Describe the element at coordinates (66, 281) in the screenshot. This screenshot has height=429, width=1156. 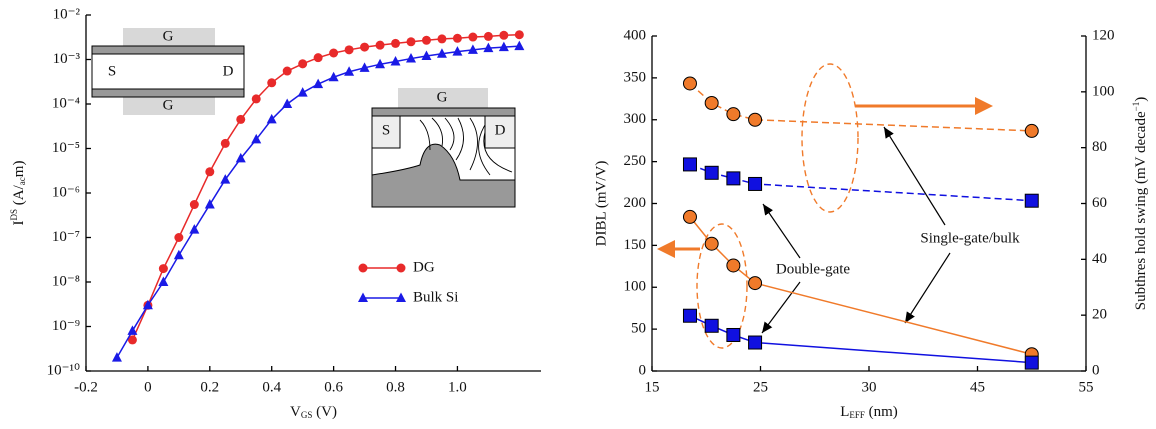
I see `y-tick-label: 10⁻⁸` at that location.